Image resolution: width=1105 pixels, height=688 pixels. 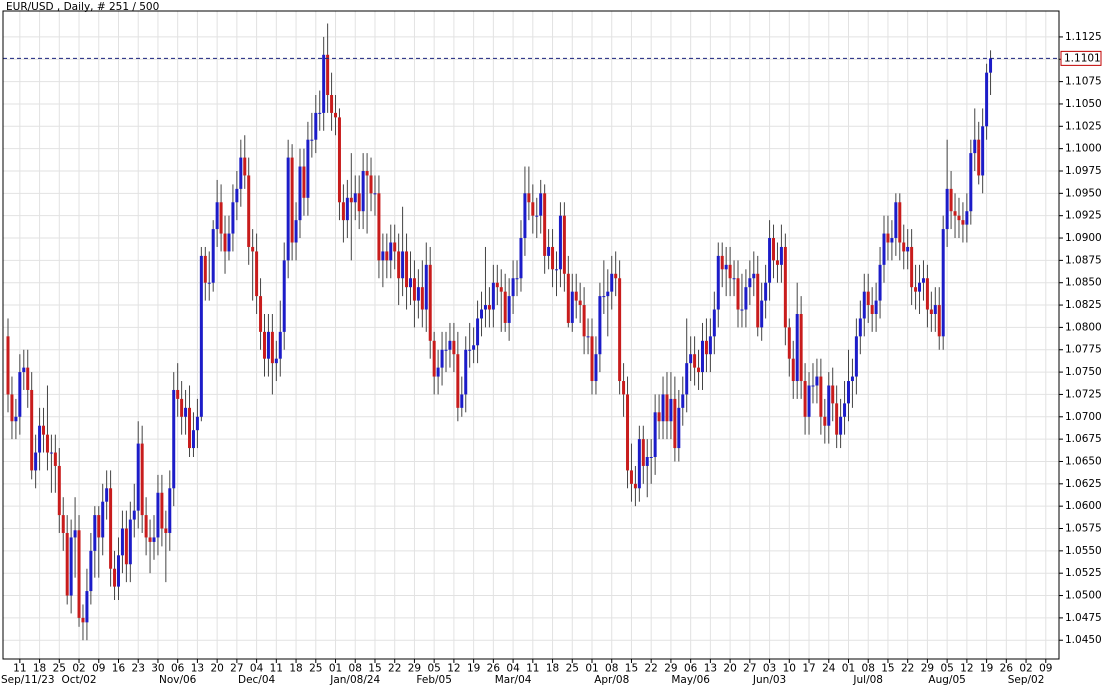 I want to click on chart-title: EUR/USD , Daily, # 251 / 500, so click(x=82, y=7).